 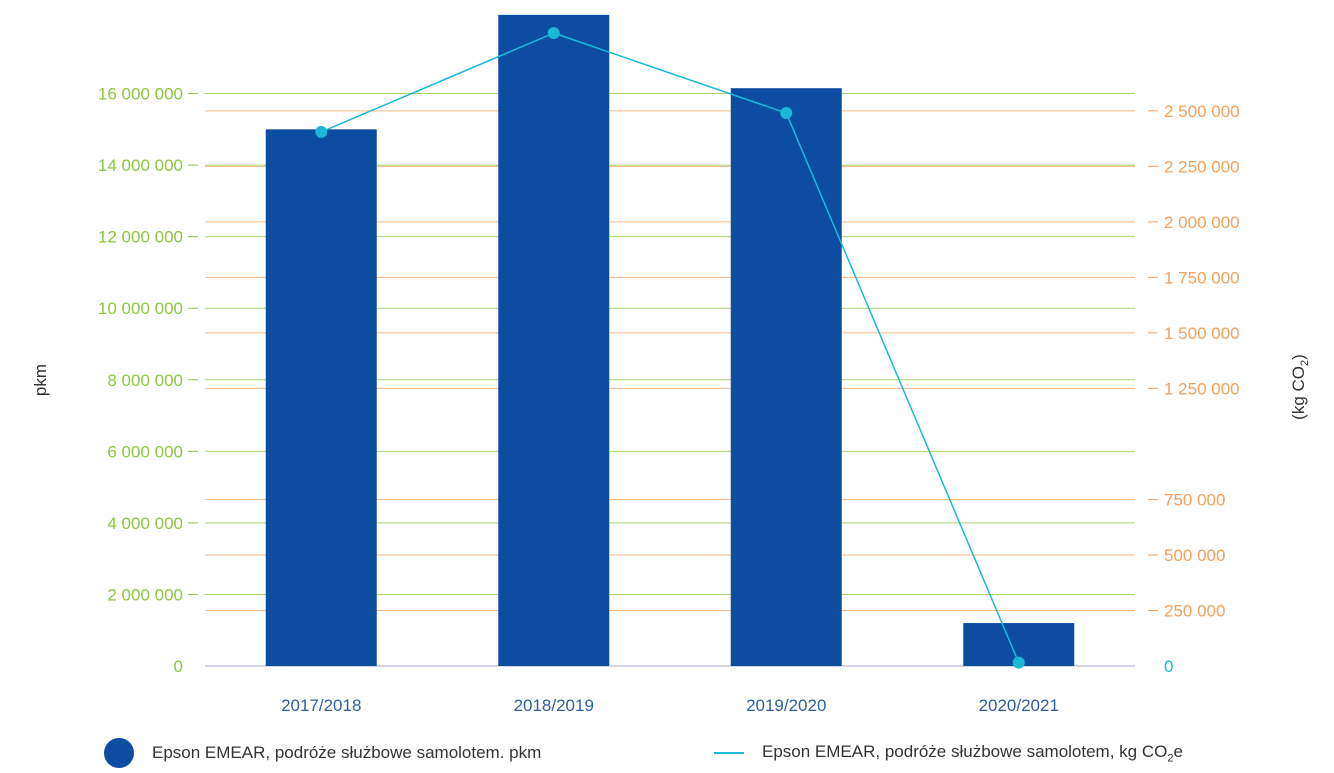 I want to click on left-tick-label: 8 000 000, so click(x=145, y=380).